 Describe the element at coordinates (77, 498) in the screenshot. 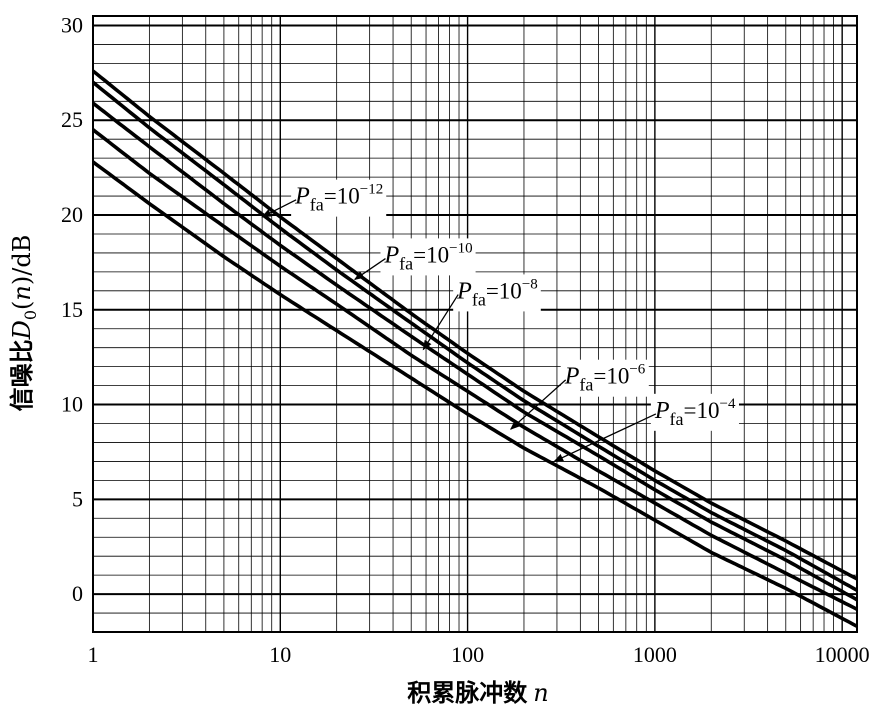

I see `y-tick-label: 5` at that location.